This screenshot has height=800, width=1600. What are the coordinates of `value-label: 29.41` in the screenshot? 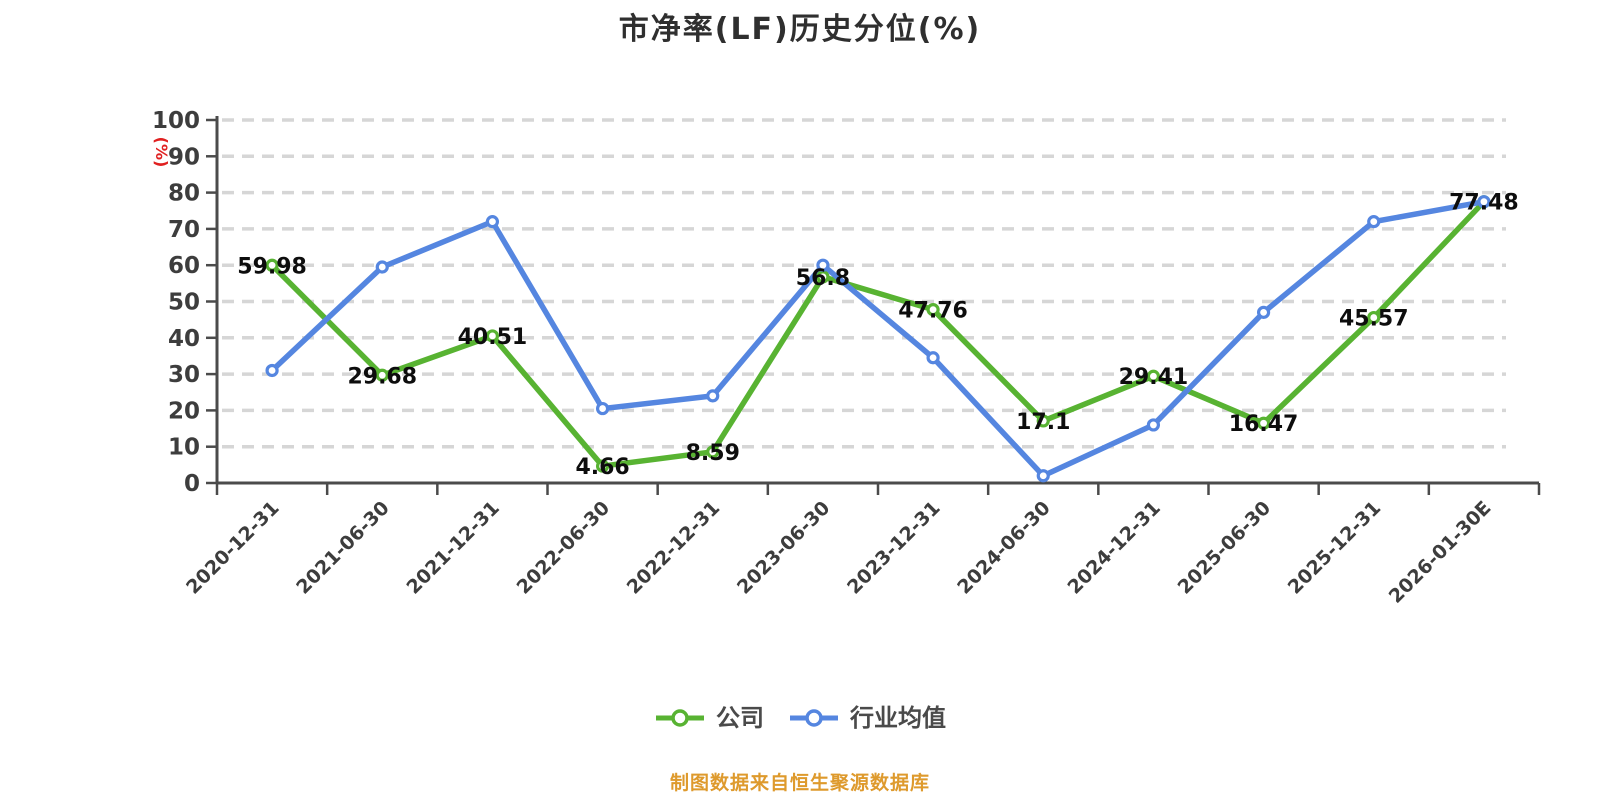 It's located at (1154, 377).